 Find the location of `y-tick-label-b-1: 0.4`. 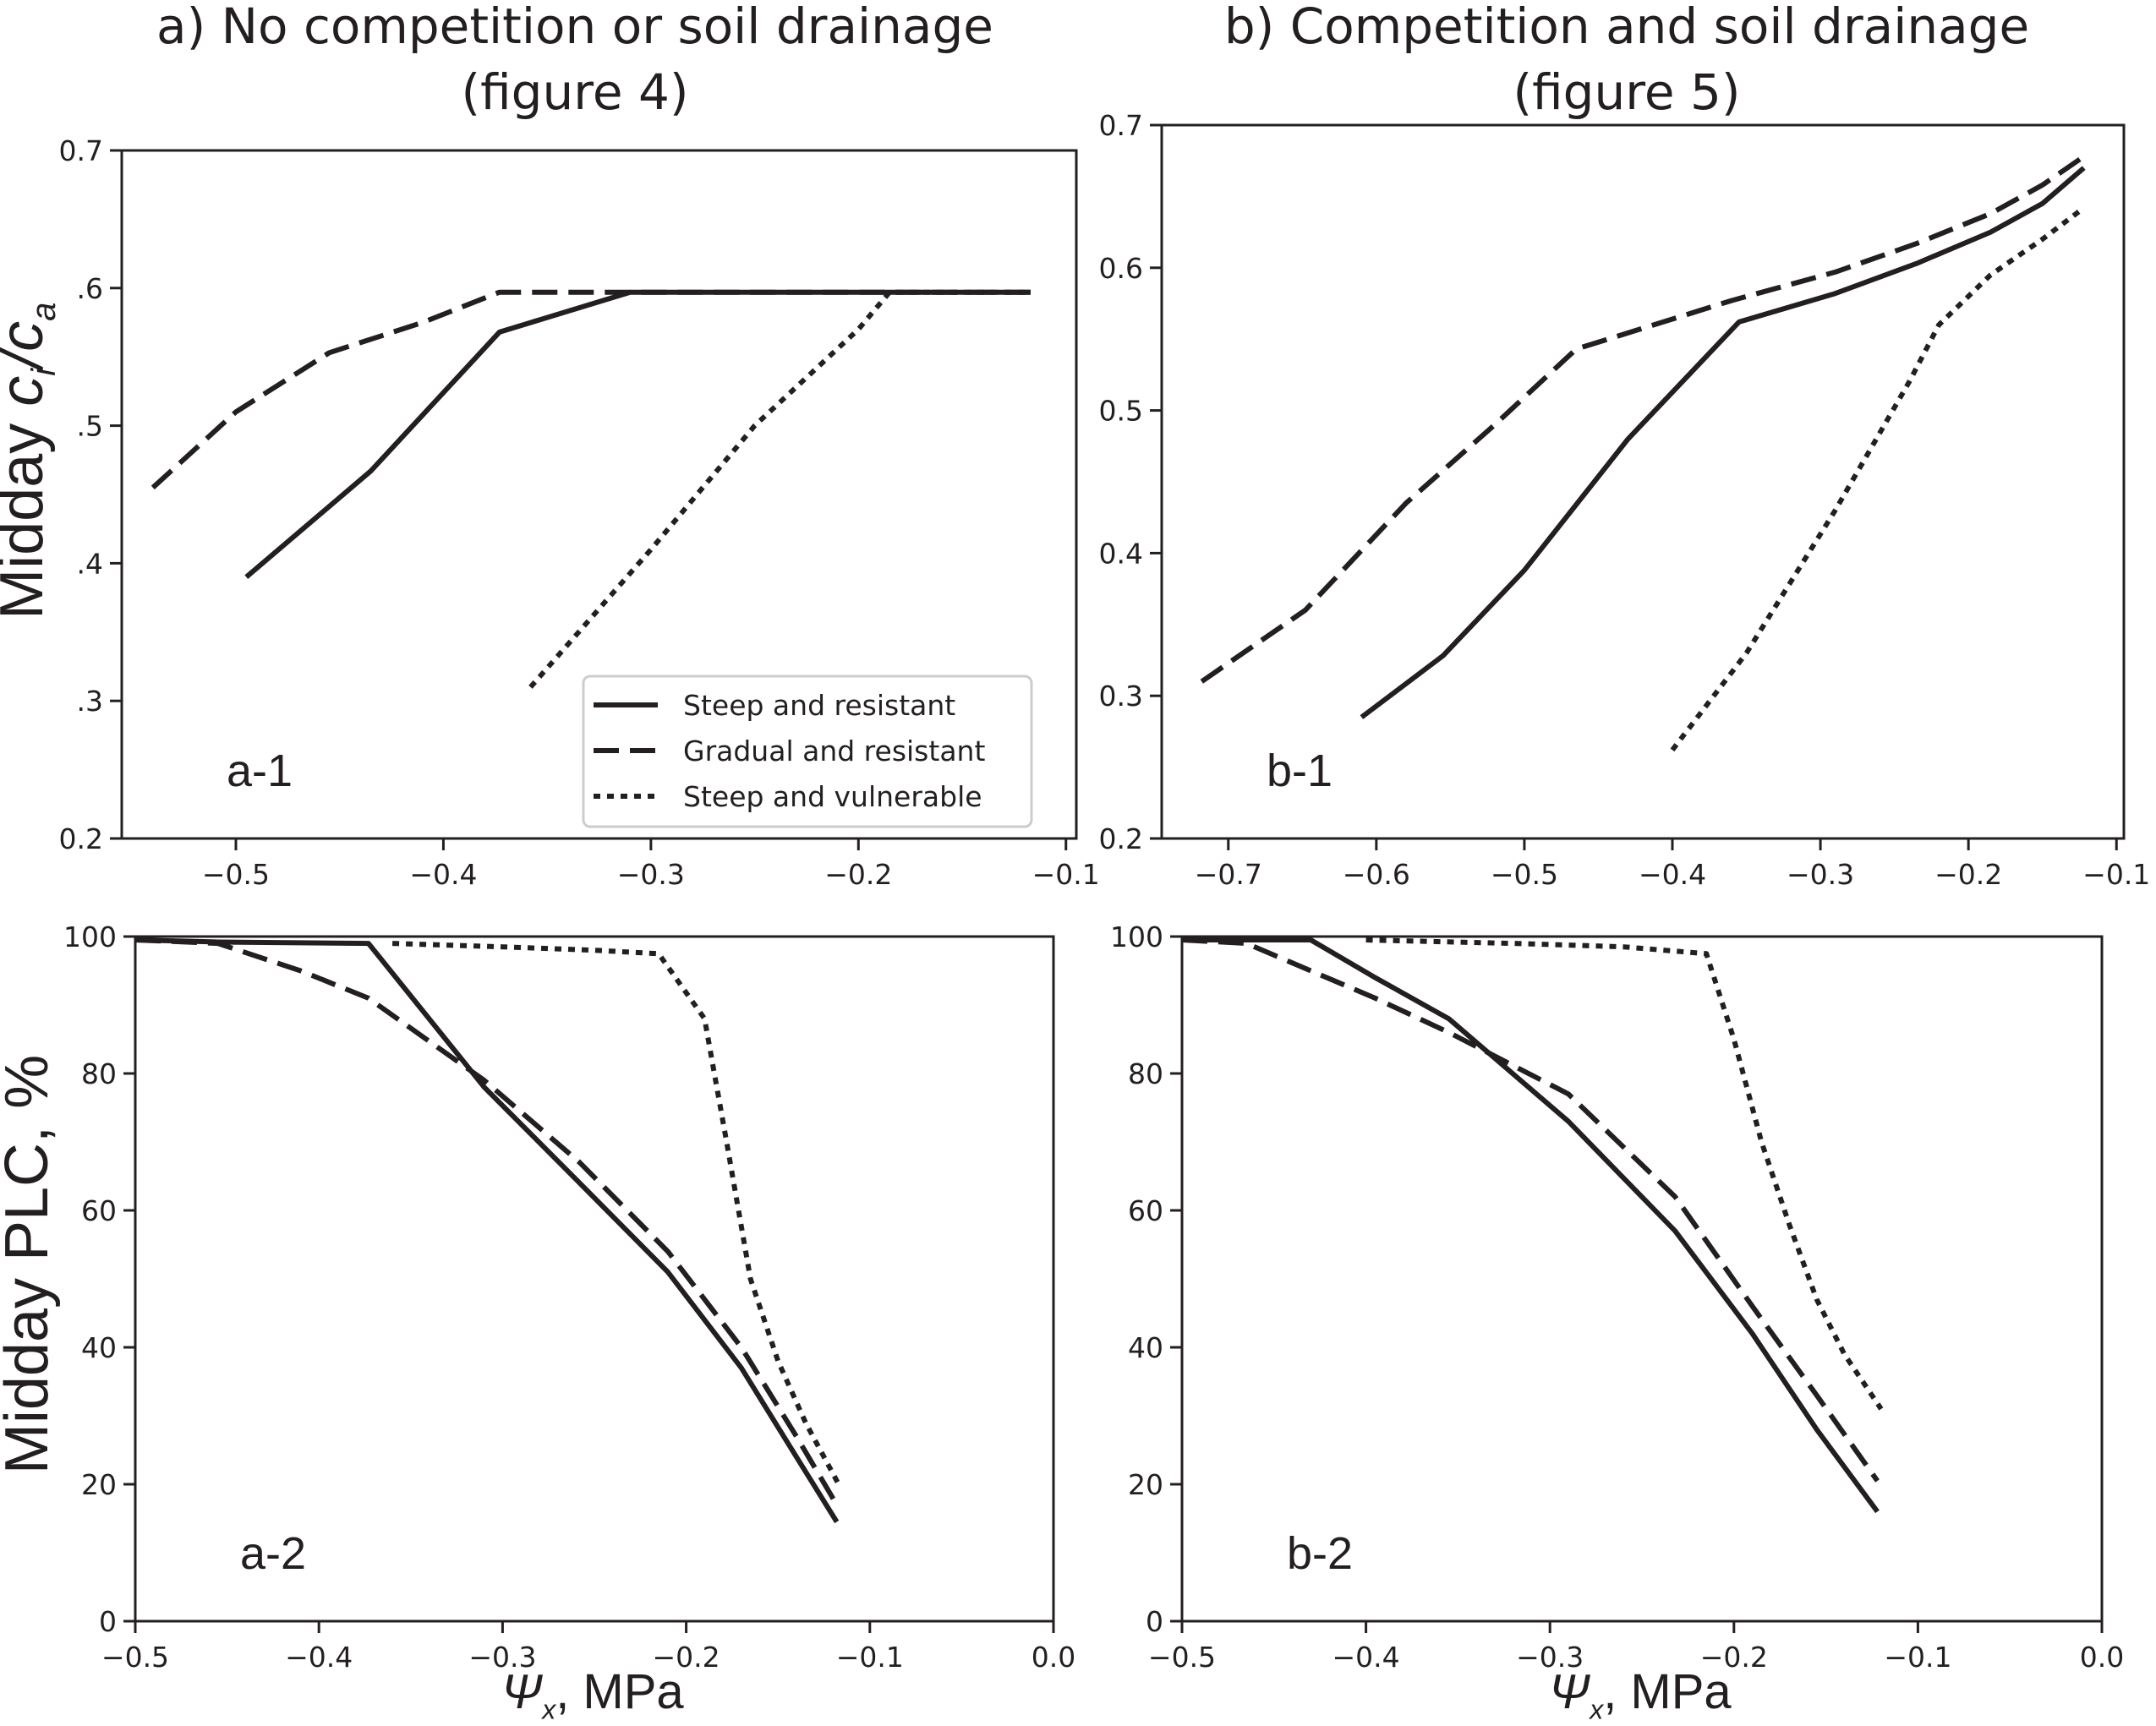

y-tick-label-b-1: 0.4 is located at coordinates (1121, 553).